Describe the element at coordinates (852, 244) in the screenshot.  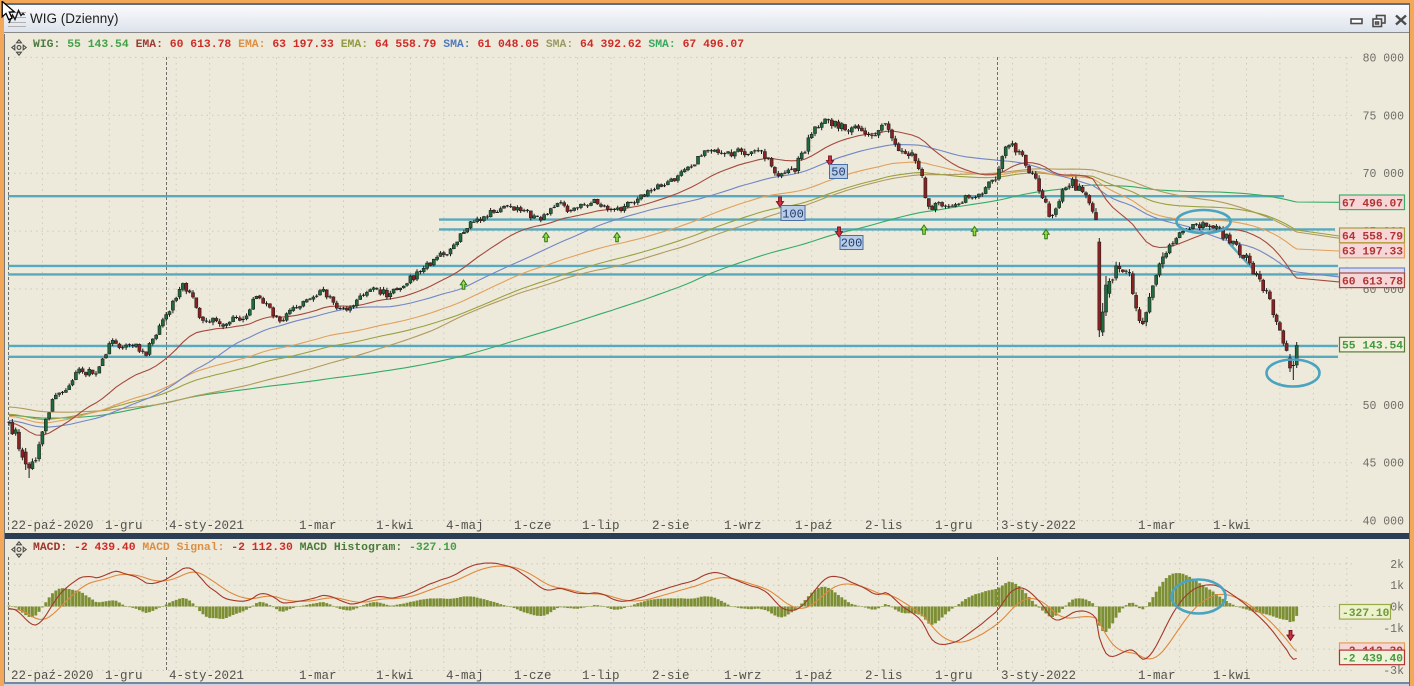
I see `svg-text: 200` at that location.